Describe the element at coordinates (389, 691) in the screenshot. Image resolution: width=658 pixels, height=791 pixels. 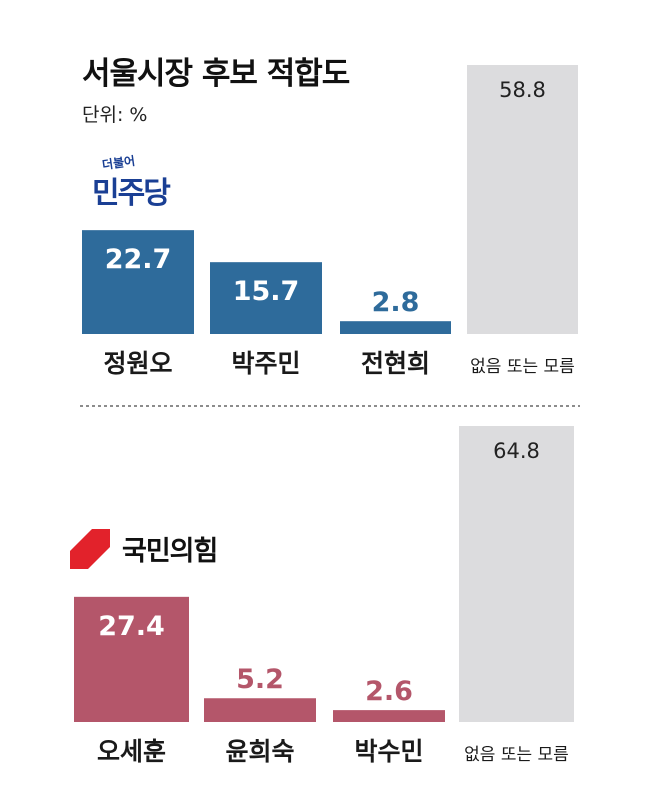
I see `data-label: 2.6` at that location.